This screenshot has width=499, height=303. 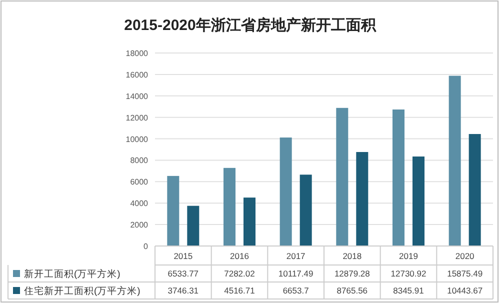 What do you see at coordinates (464, 256) in the screenshot?
I see `xtick: 2020` at bounding box center [464, 256].